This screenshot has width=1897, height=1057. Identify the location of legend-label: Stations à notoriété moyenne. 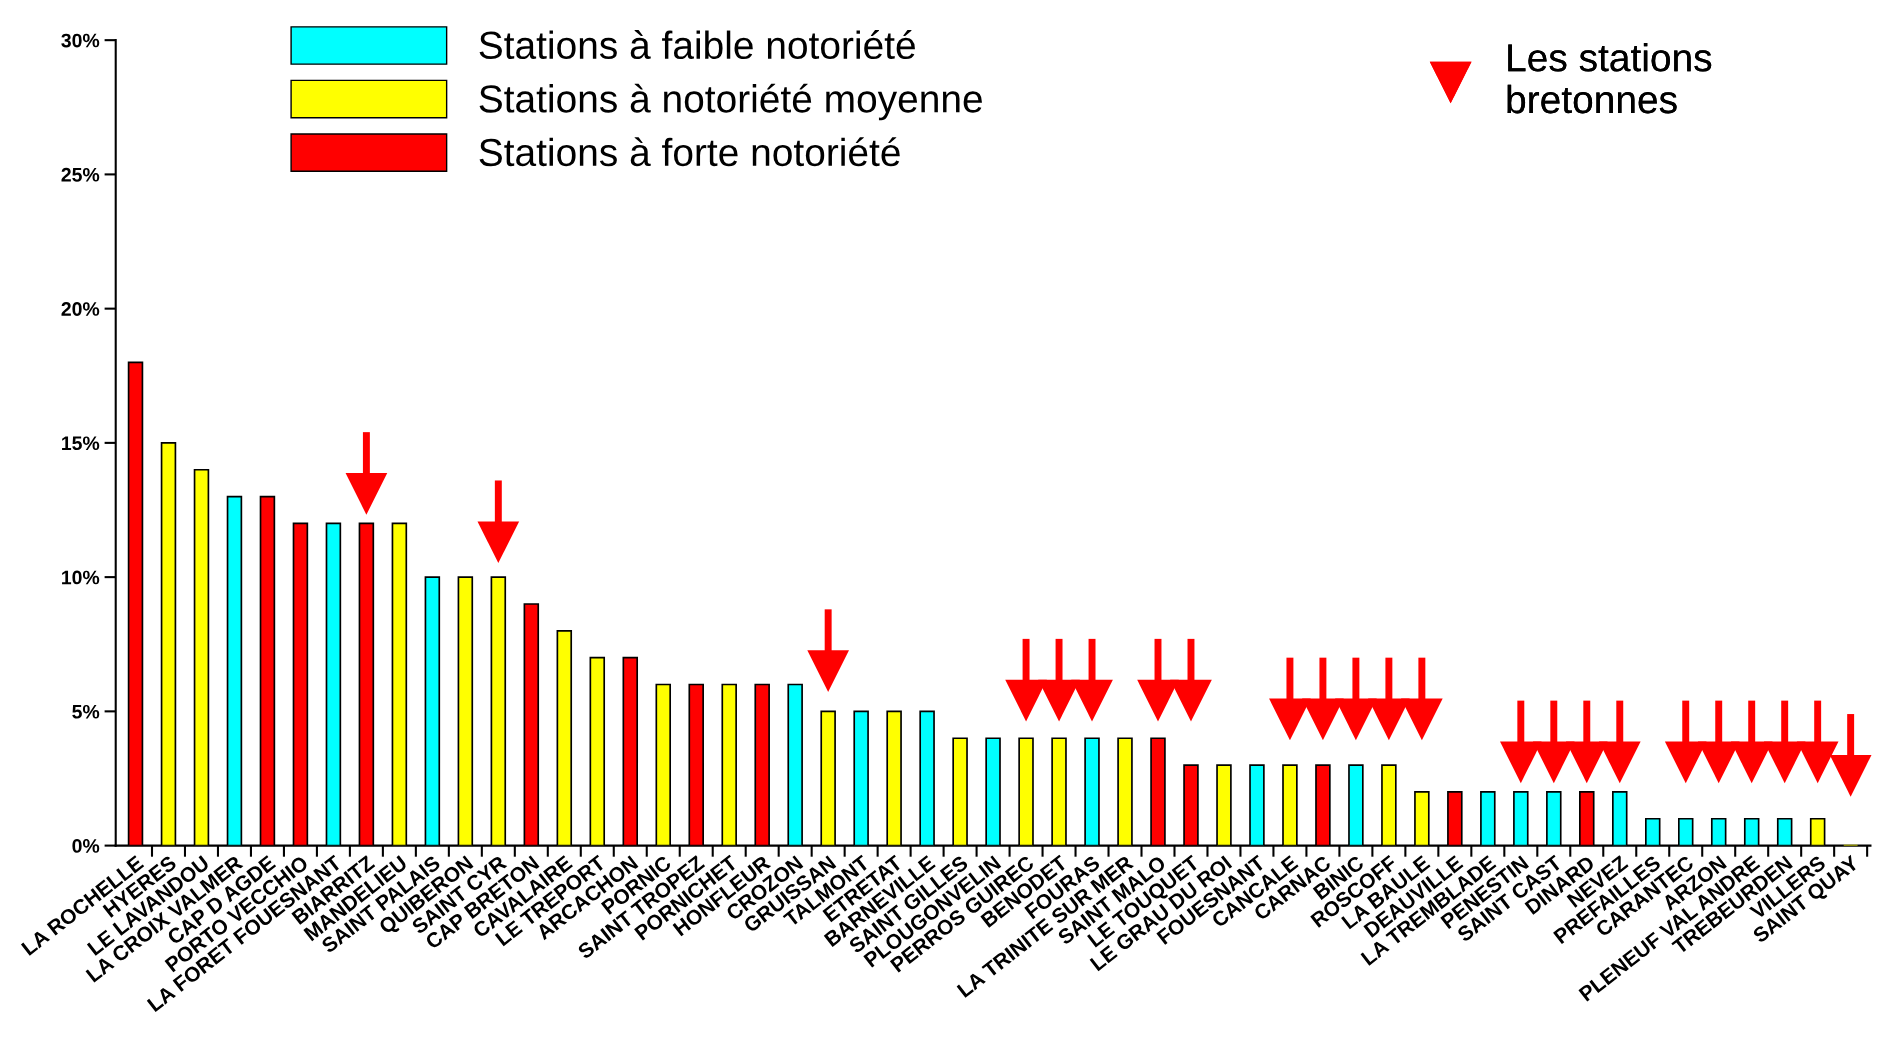
(730, 102).